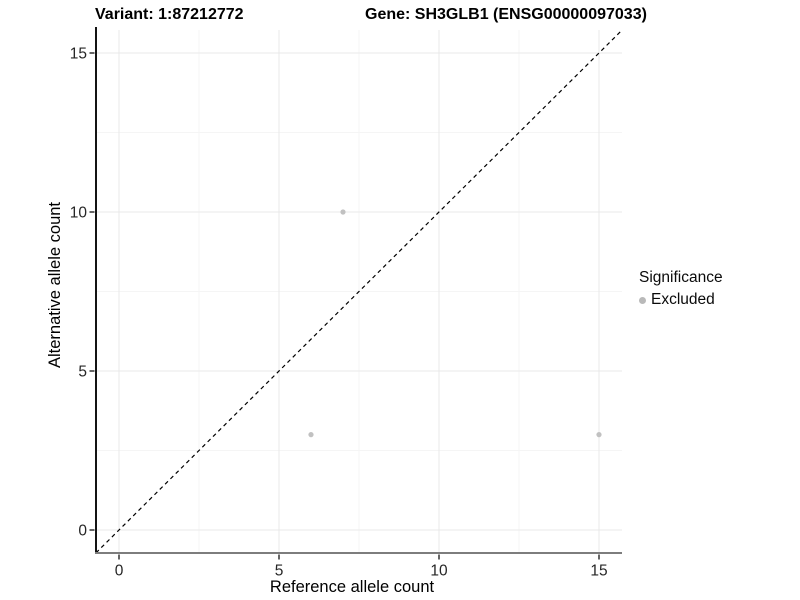 This screenshot has width=800, height=600. Describe the element at coordinates (82, 372) in the screenshot. I see `y-tick-label: 5` at that location.